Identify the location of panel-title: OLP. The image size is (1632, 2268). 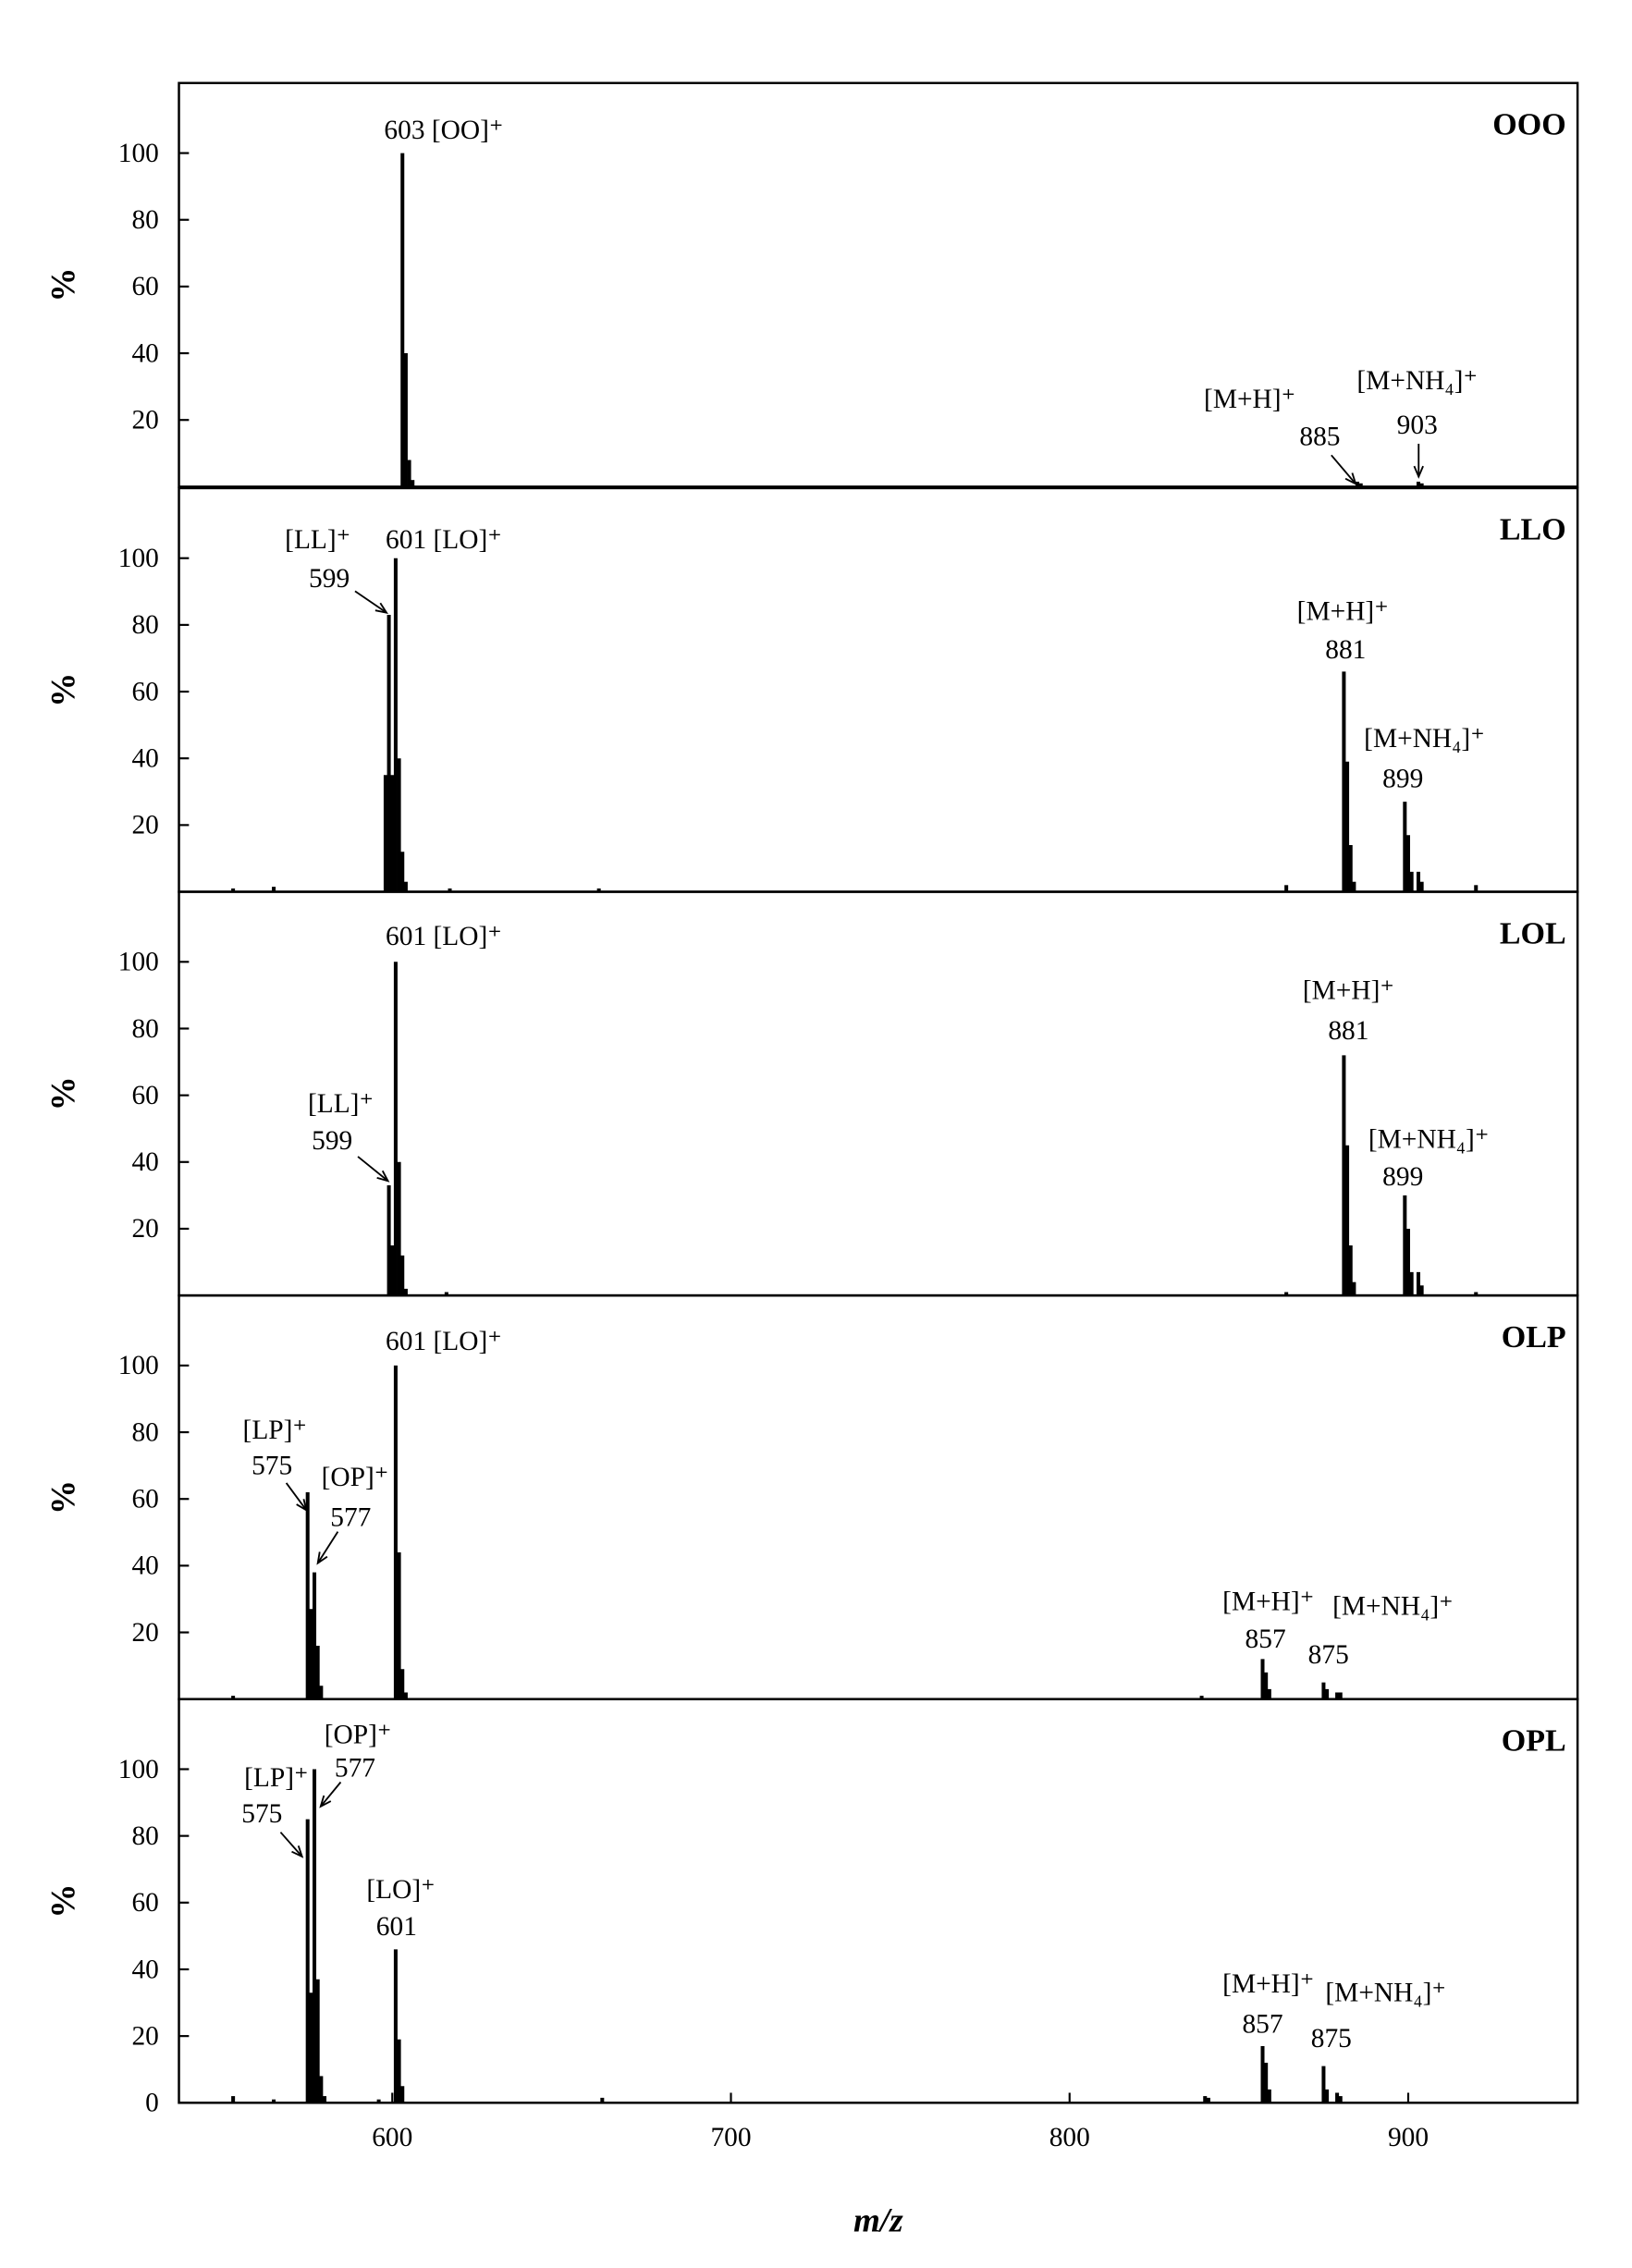
(1534, 1338).